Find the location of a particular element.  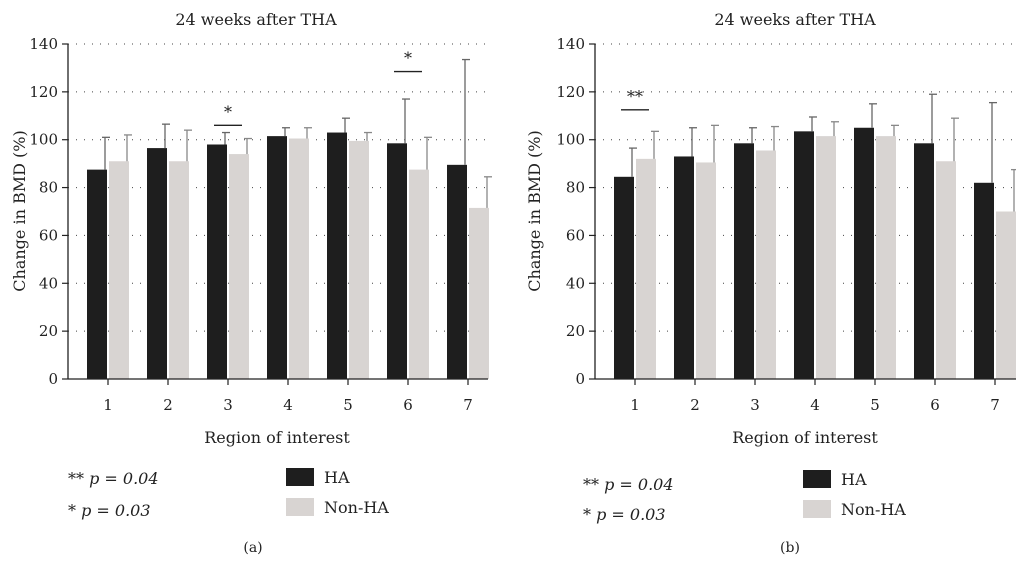

panel-label: (a) is located at coordinates (252, 548).